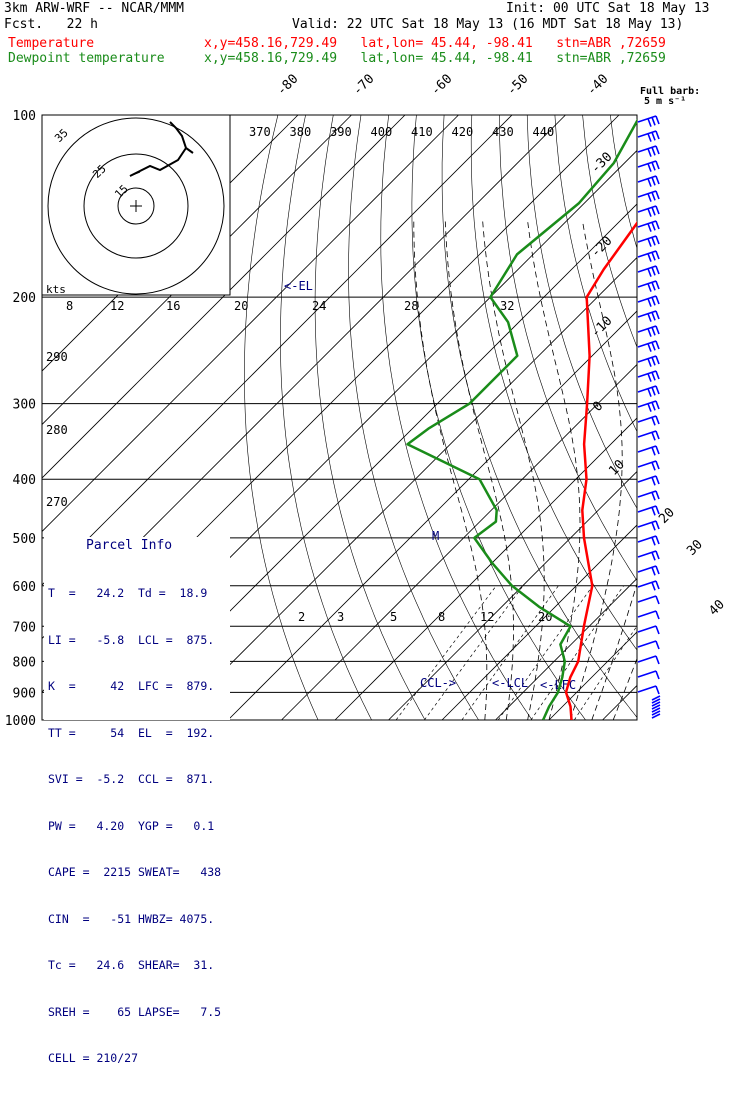 The image size is (740, 1098). I want to click on theta-tick-label: 290, so click(57, 357).